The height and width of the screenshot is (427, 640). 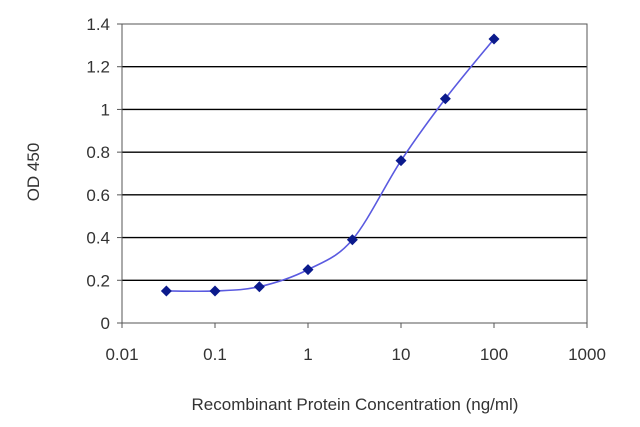 I want to click on x-axis-ticks: 0.01 0.1 1 10 100 1000, so click(x=355, y=343).